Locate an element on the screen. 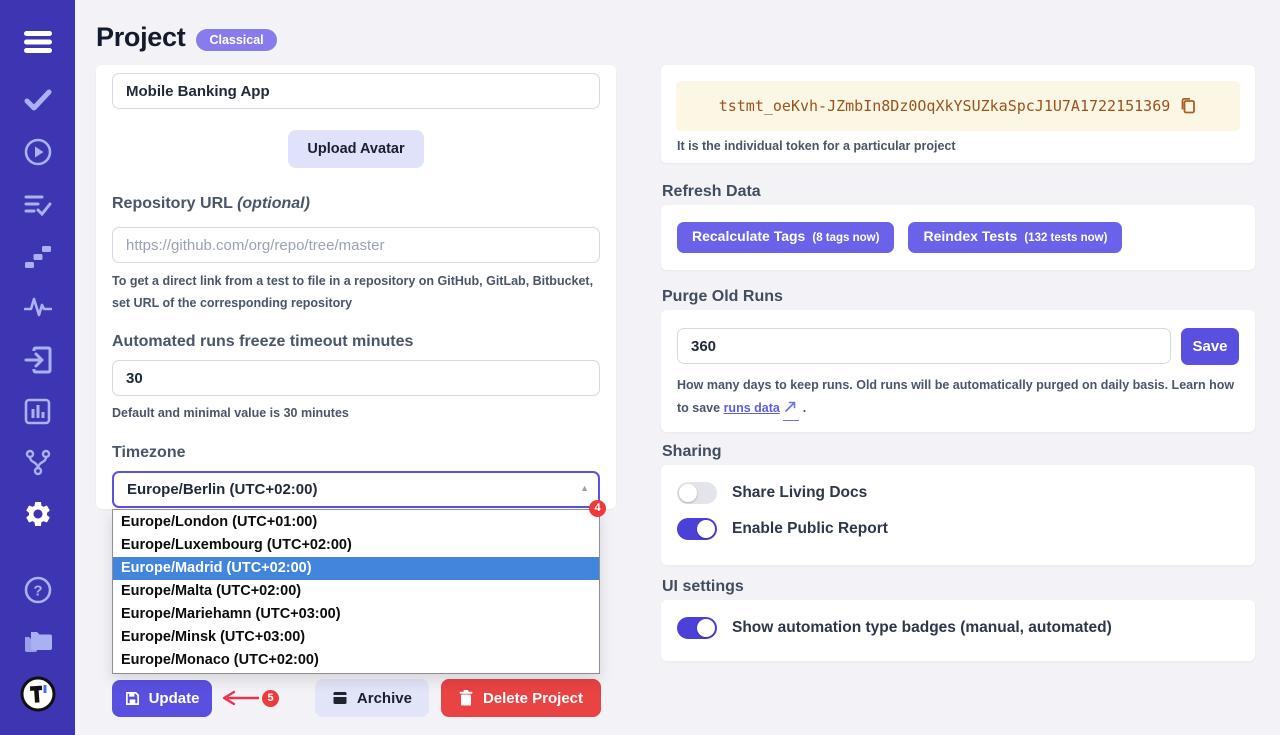 This screenshot has height=735, width=1280. freeze-timeout-input is located at coordinates (356, 378).